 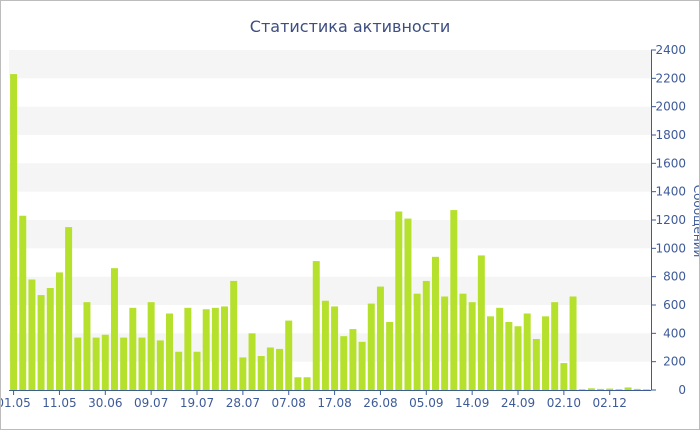 What do you see at coordinates (670, 163) in the screenshot?
I see `y-tick-label: 1600` at bounding box center [670, 163].